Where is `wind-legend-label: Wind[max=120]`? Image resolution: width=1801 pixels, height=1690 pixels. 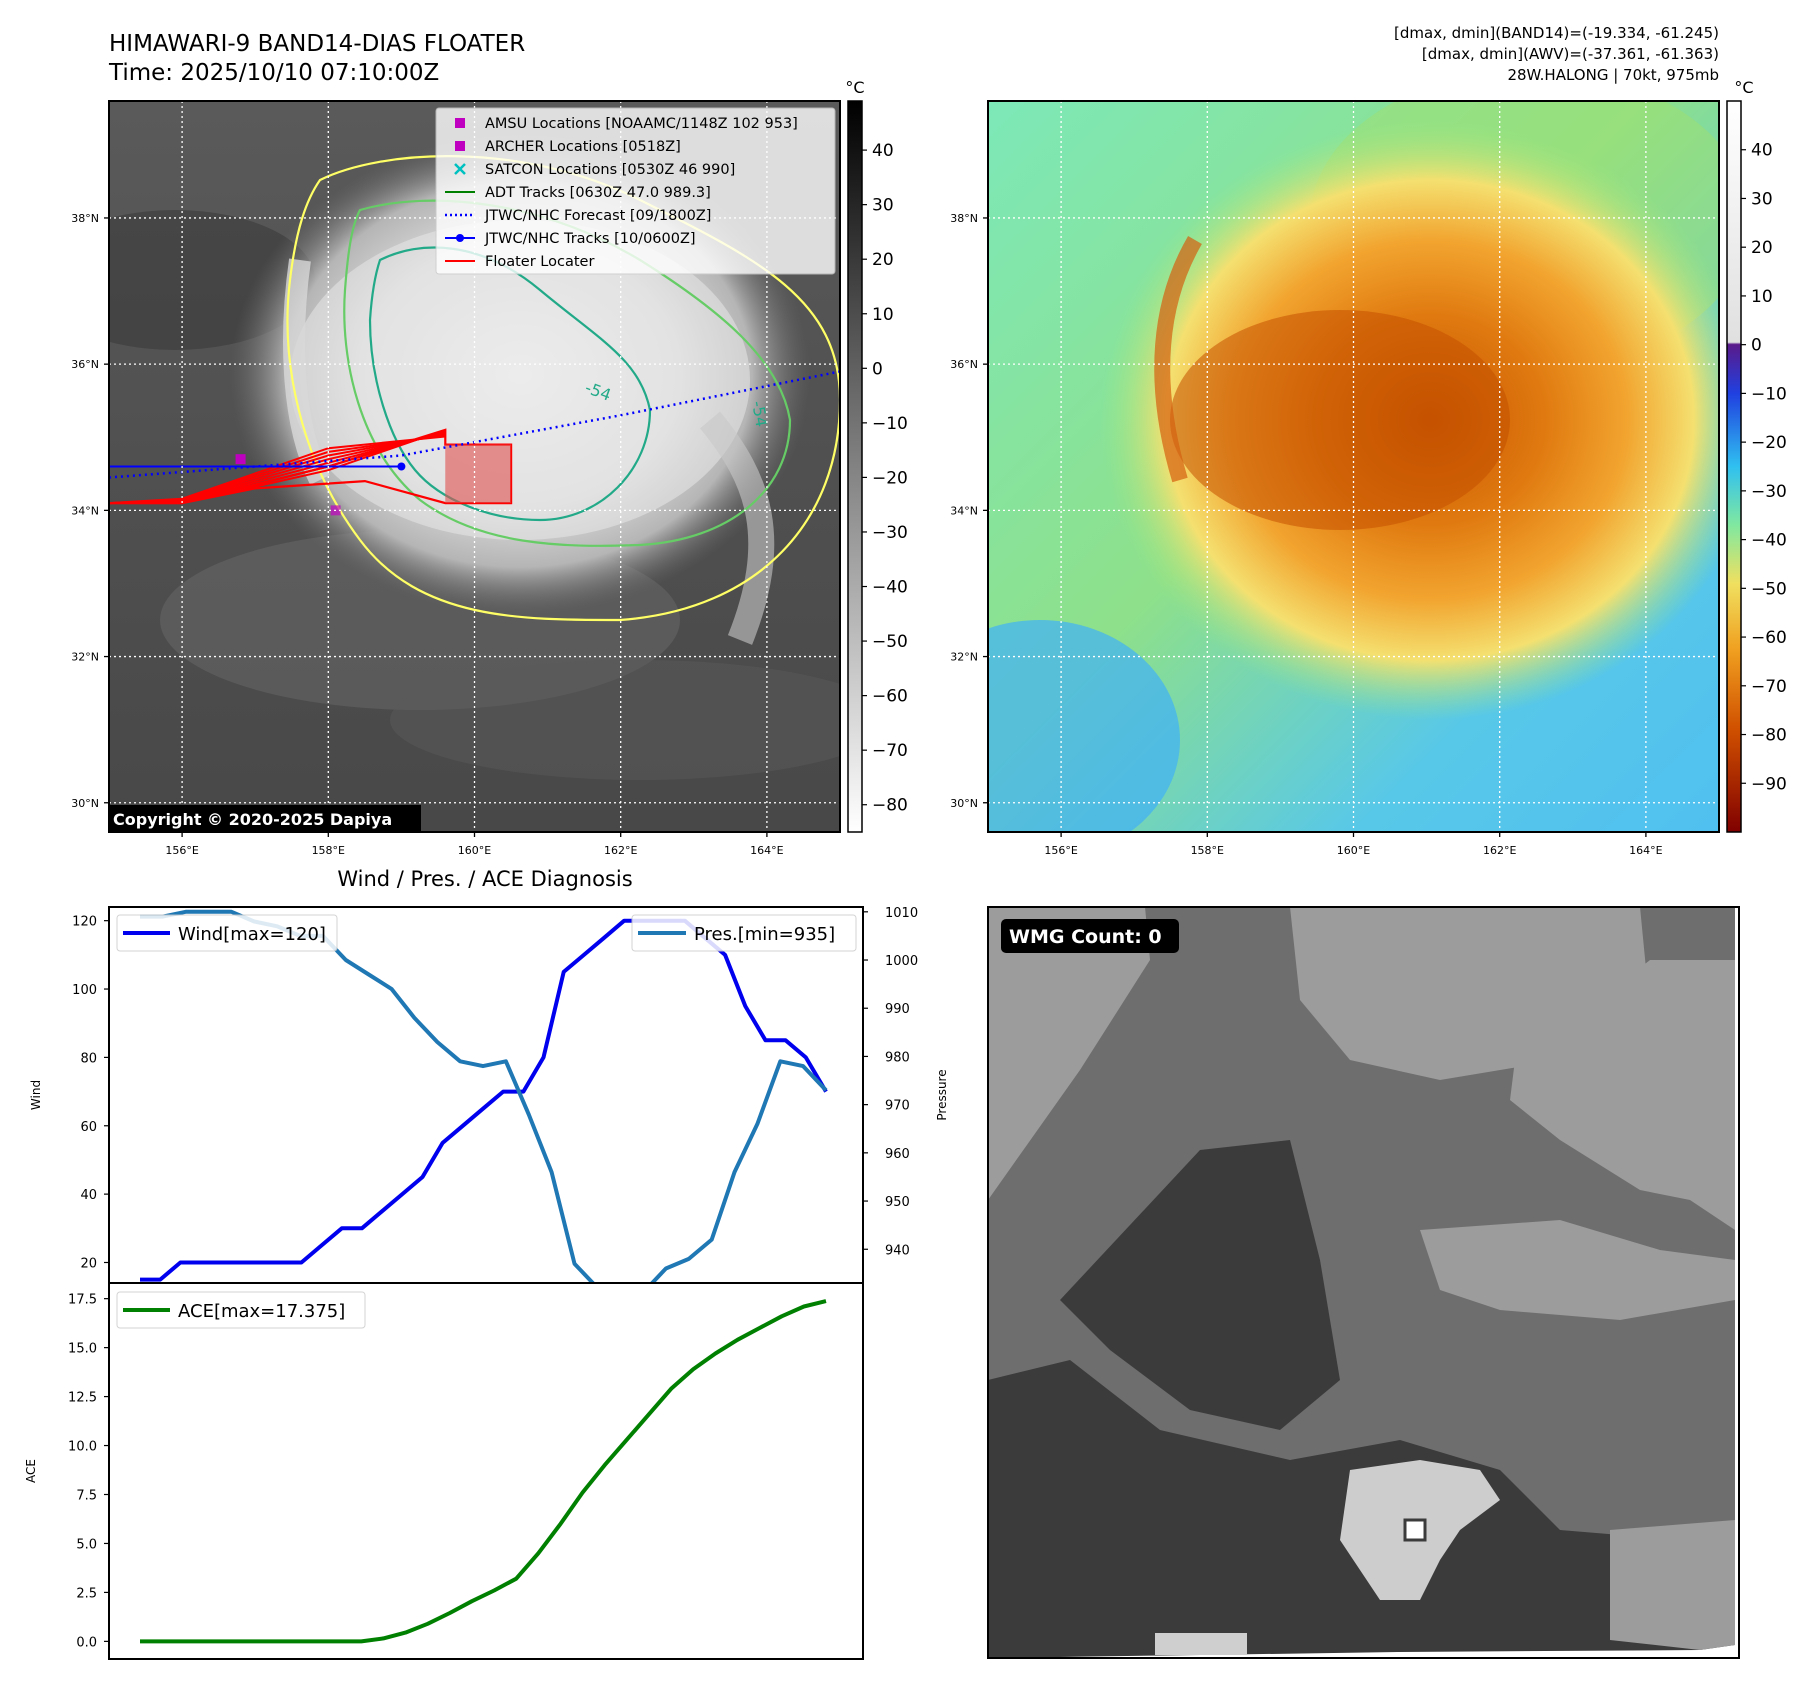
wind-legend-label: Wind[max=120] is located at coordinates (252, 934).